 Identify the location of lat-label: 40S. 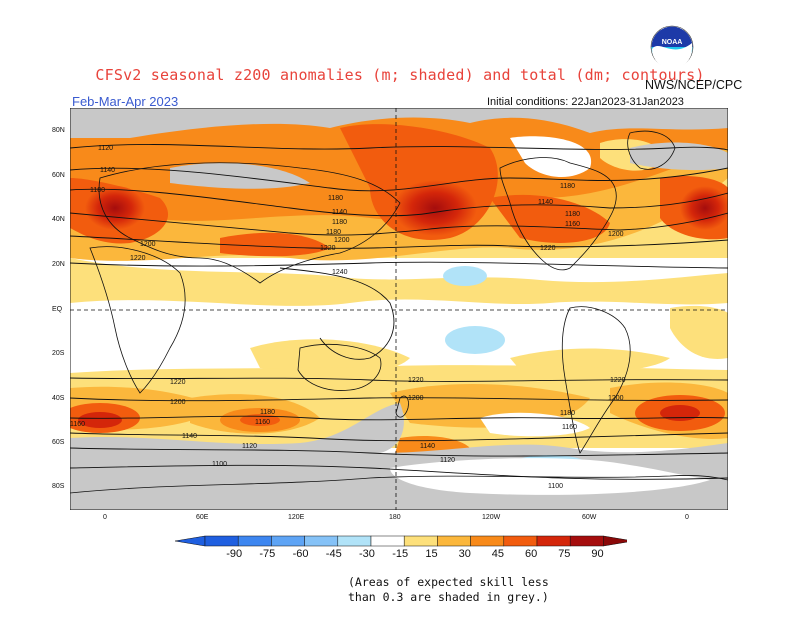
(58, 398).